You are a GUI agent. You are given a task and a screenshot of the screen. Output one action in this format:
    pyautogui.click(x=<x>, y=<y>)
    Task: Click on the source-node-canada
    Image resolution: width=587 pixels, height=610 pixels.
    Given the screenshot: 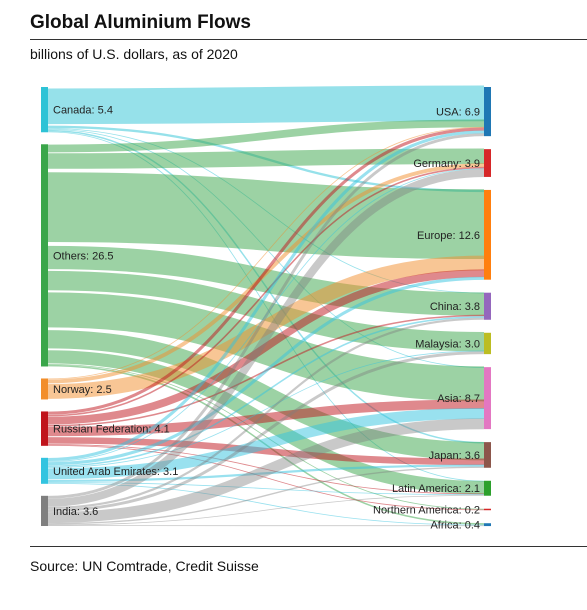 What is the action you would take?
    pyautogui.click(x=44, y=110)
    